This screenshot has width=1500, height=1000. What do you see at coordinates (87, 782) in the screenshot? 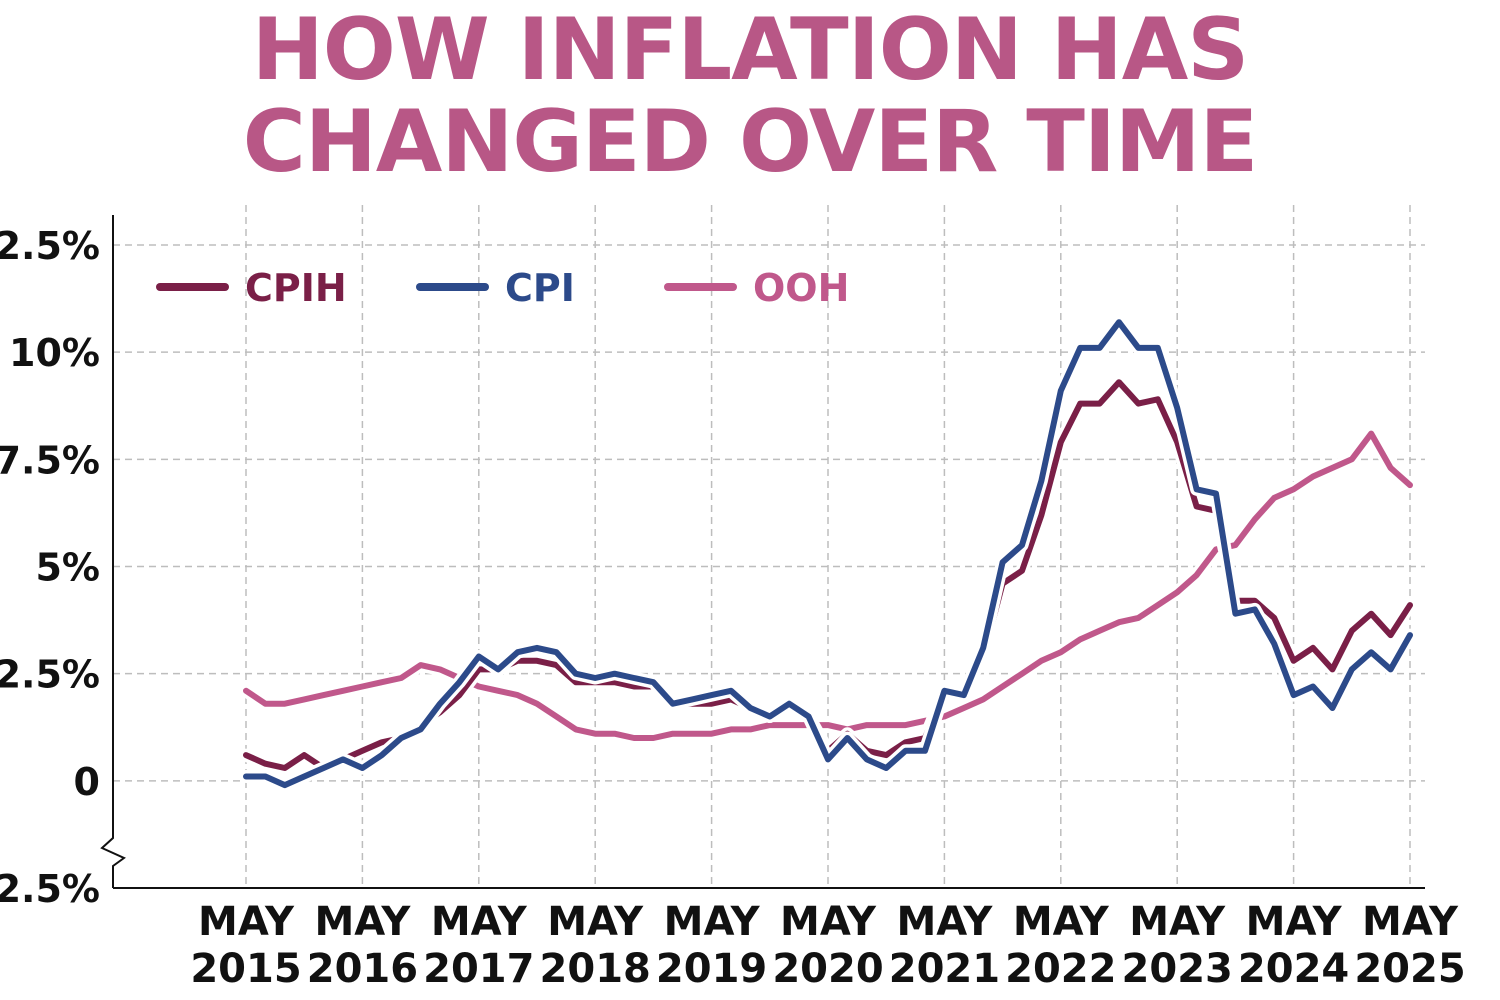
I see `y-tick-label: 0` at bounding box center [87, 782].